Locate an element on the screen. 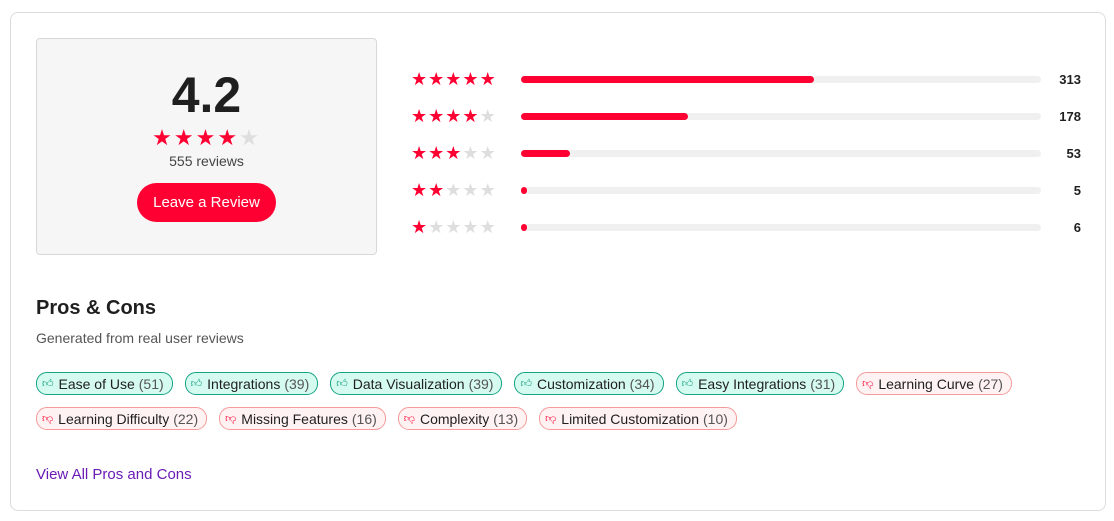  pro-tag: 👍︎ Ease of Use (51) is located at coordinates (104, 383).